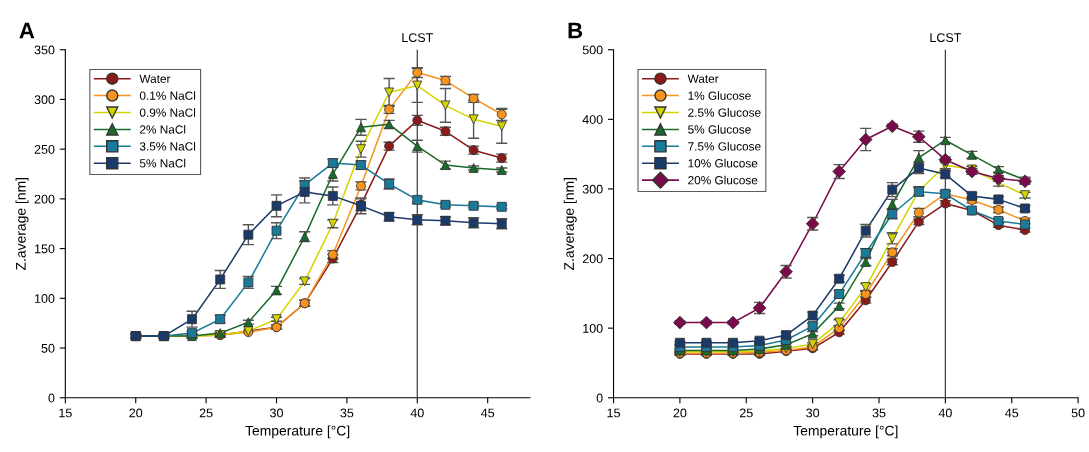  I want to click on legend-label: 20% Glucose, so click(723, 180).